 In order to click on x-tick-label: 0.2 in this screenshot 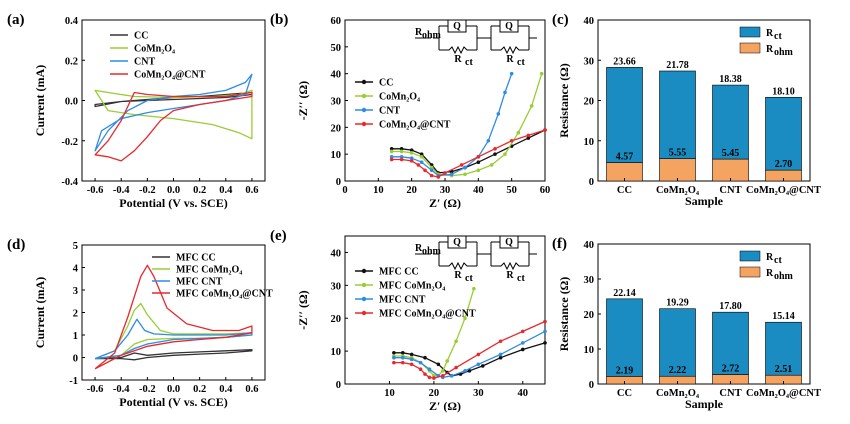, I will do `click(199, 389)`.